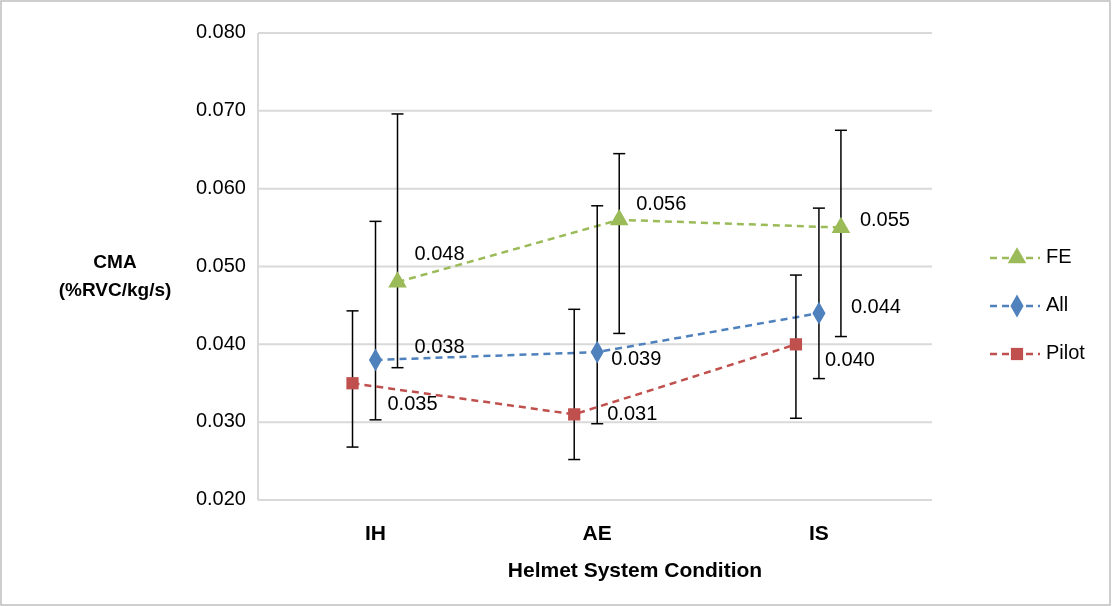  Describe the element at coordinates (819, 532) in the screenshot. I see `x-tick-label: IS` at that location.